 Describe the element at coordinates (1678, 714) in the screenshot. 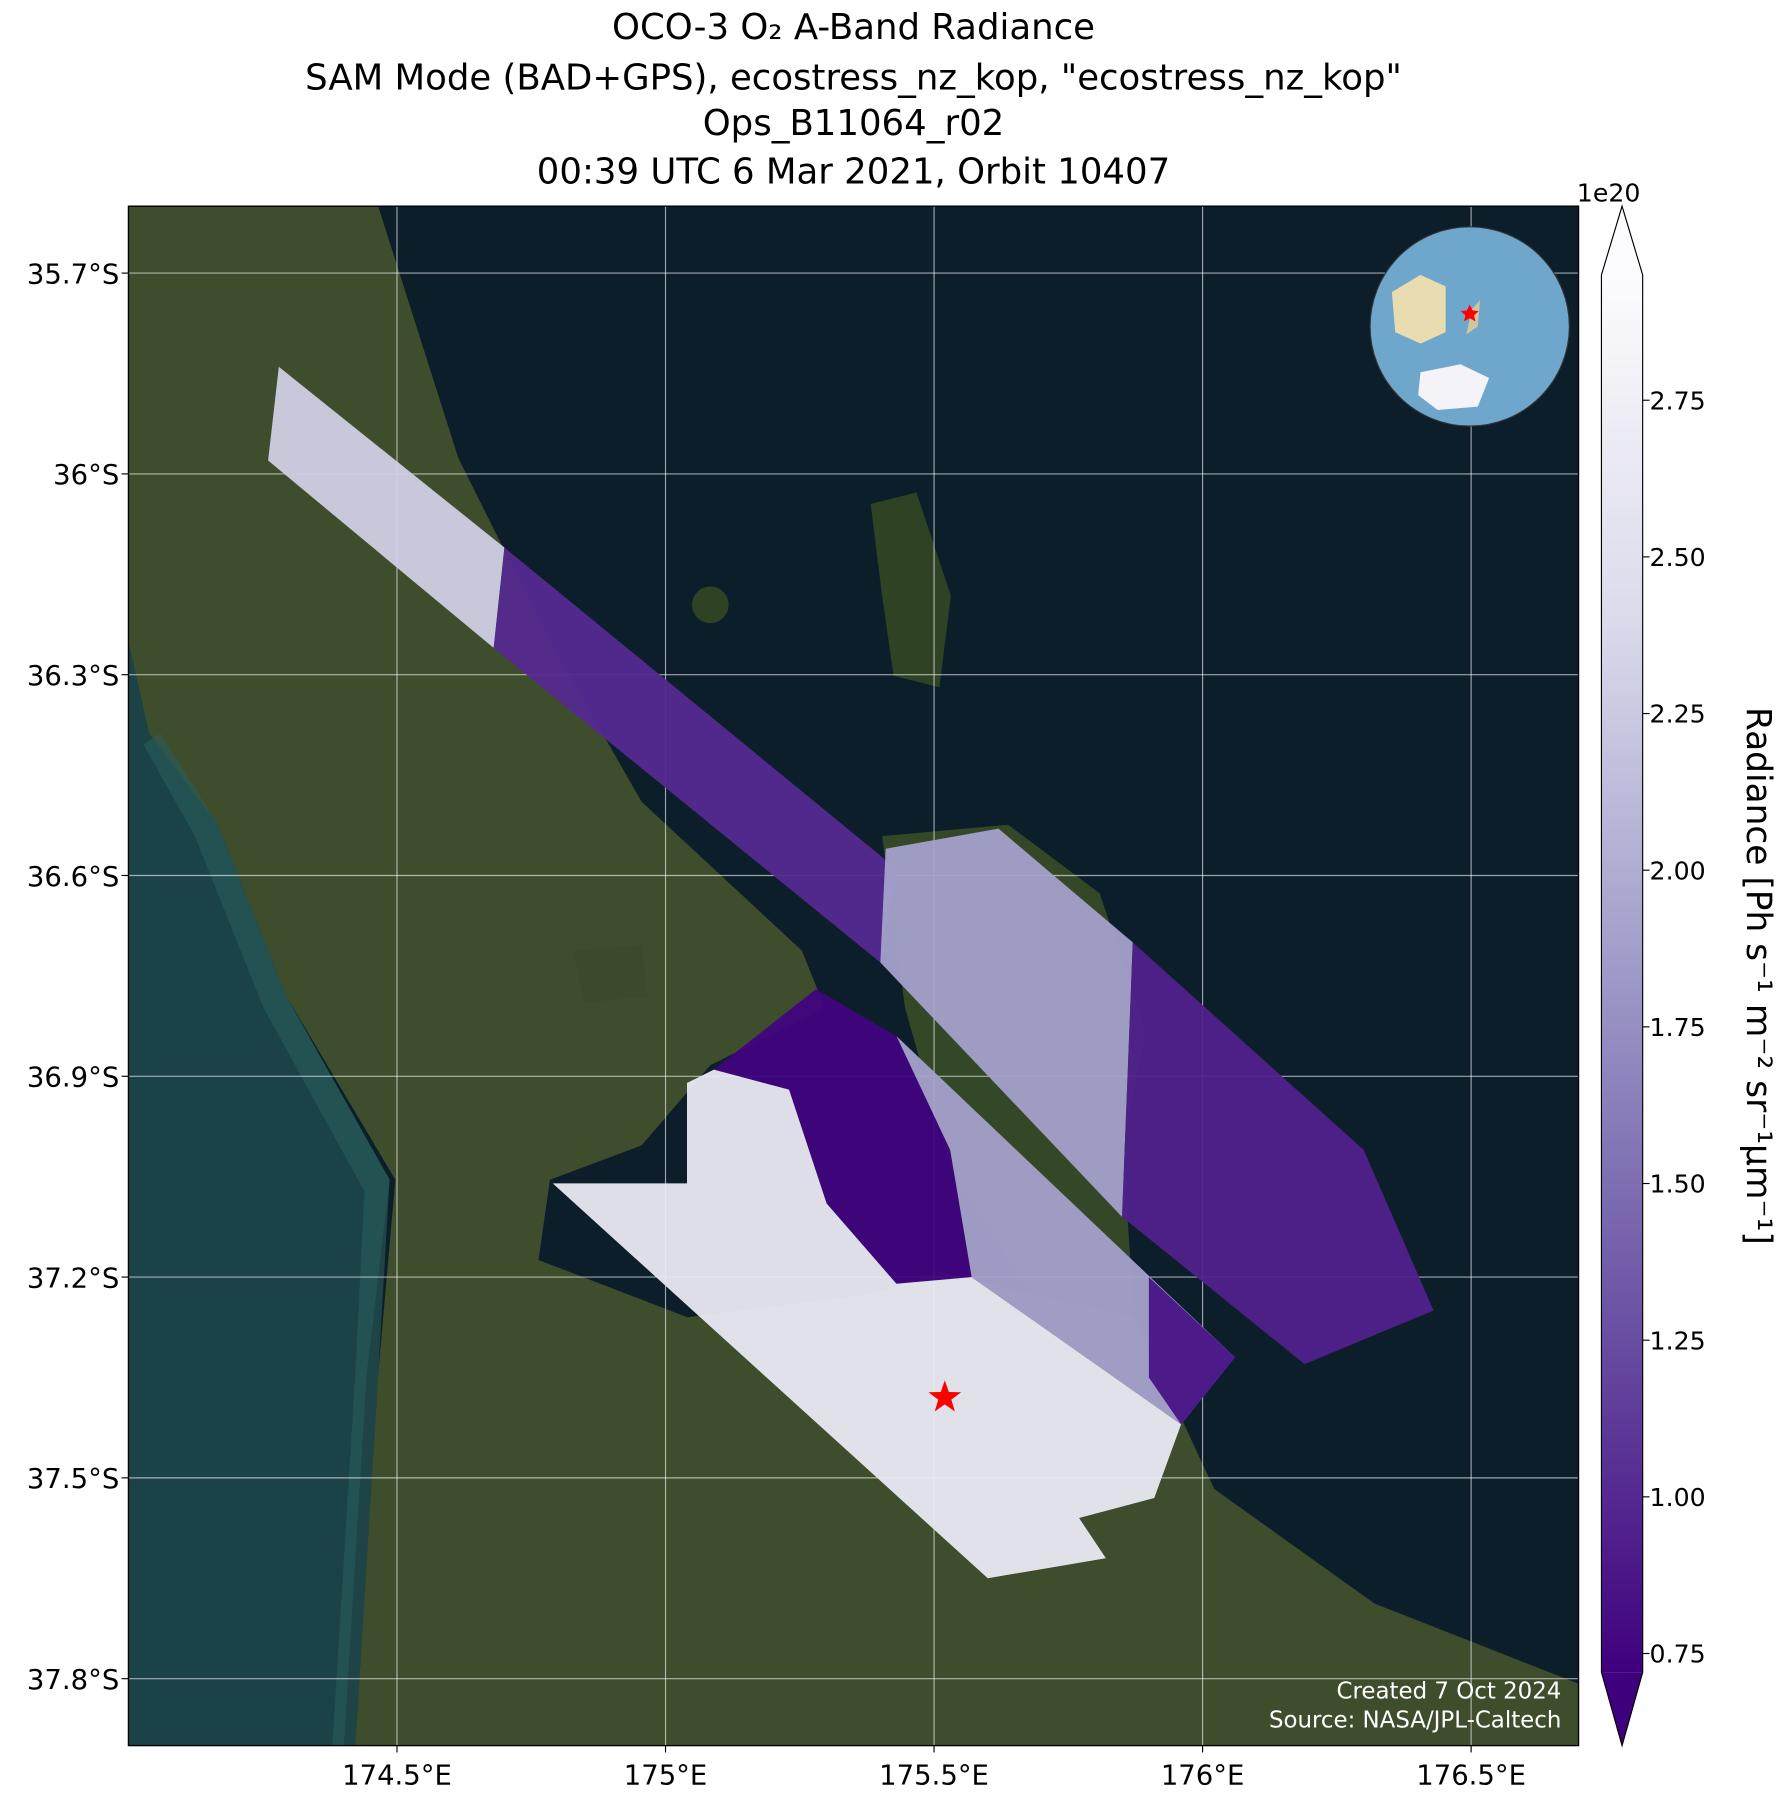

I see `colorbar-tick-label: 2.25` at that location.